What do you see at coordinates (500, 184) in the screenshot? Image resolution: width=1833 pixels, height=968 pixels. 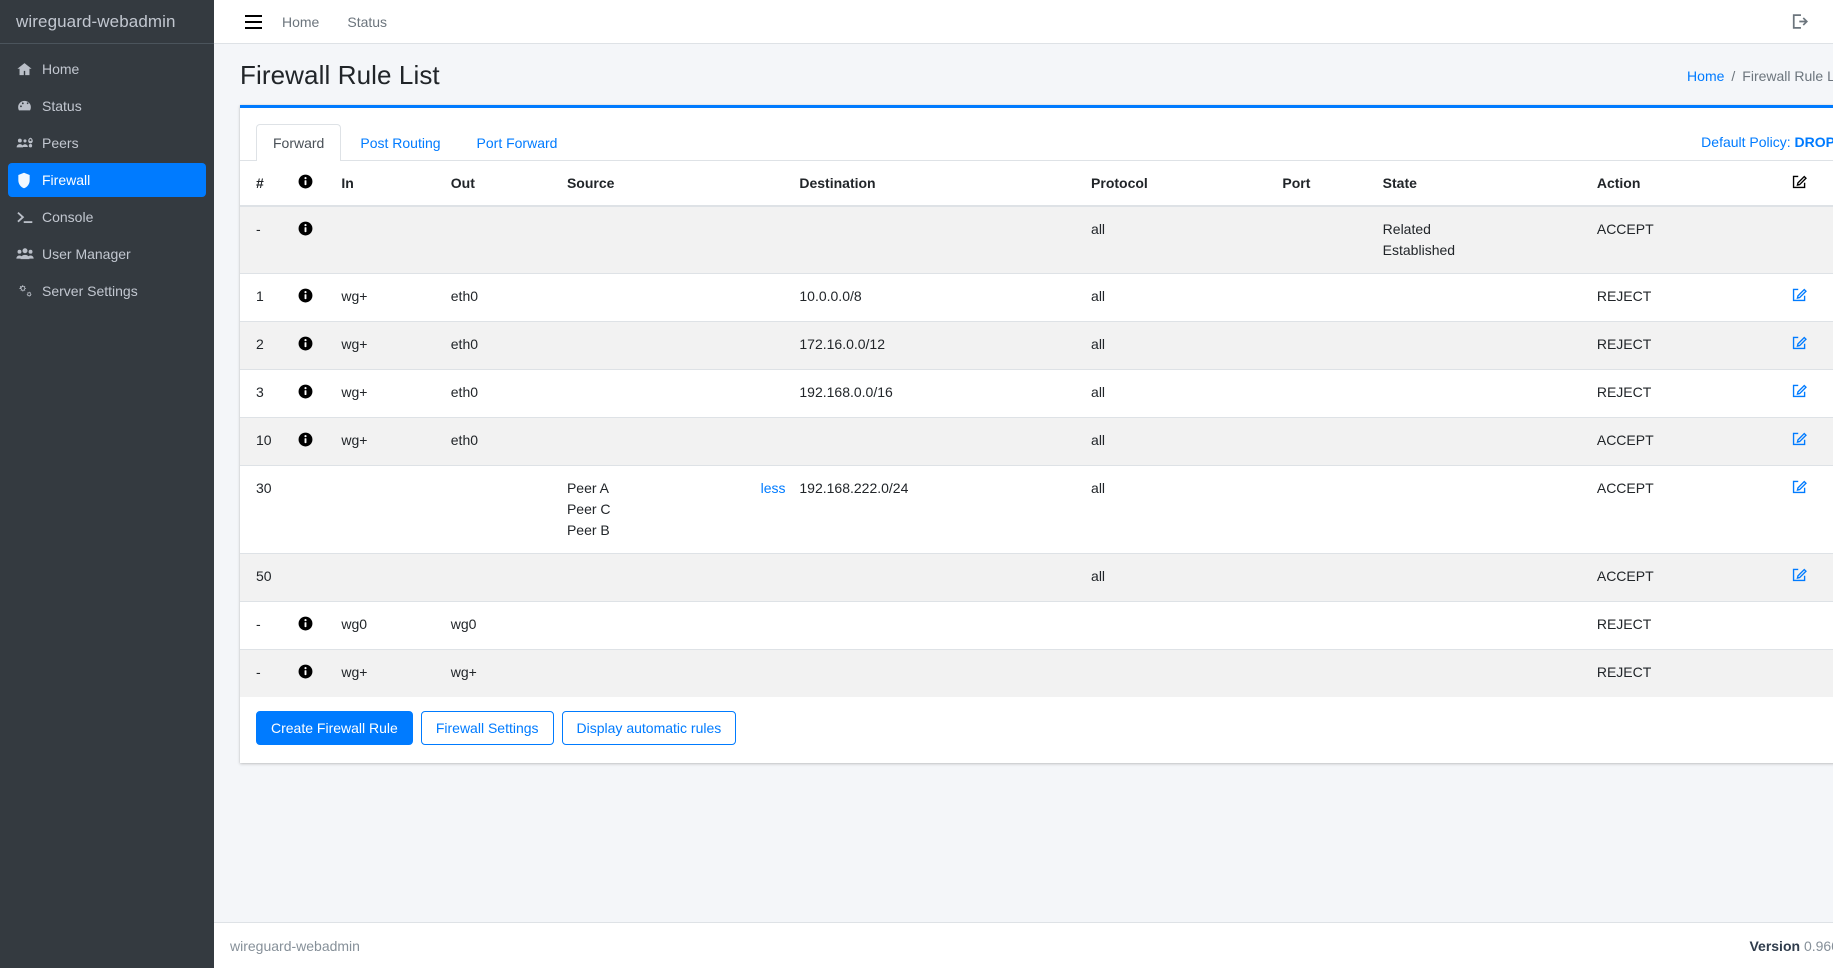 I see `header-out: Out` at bounding box center [500, 184].